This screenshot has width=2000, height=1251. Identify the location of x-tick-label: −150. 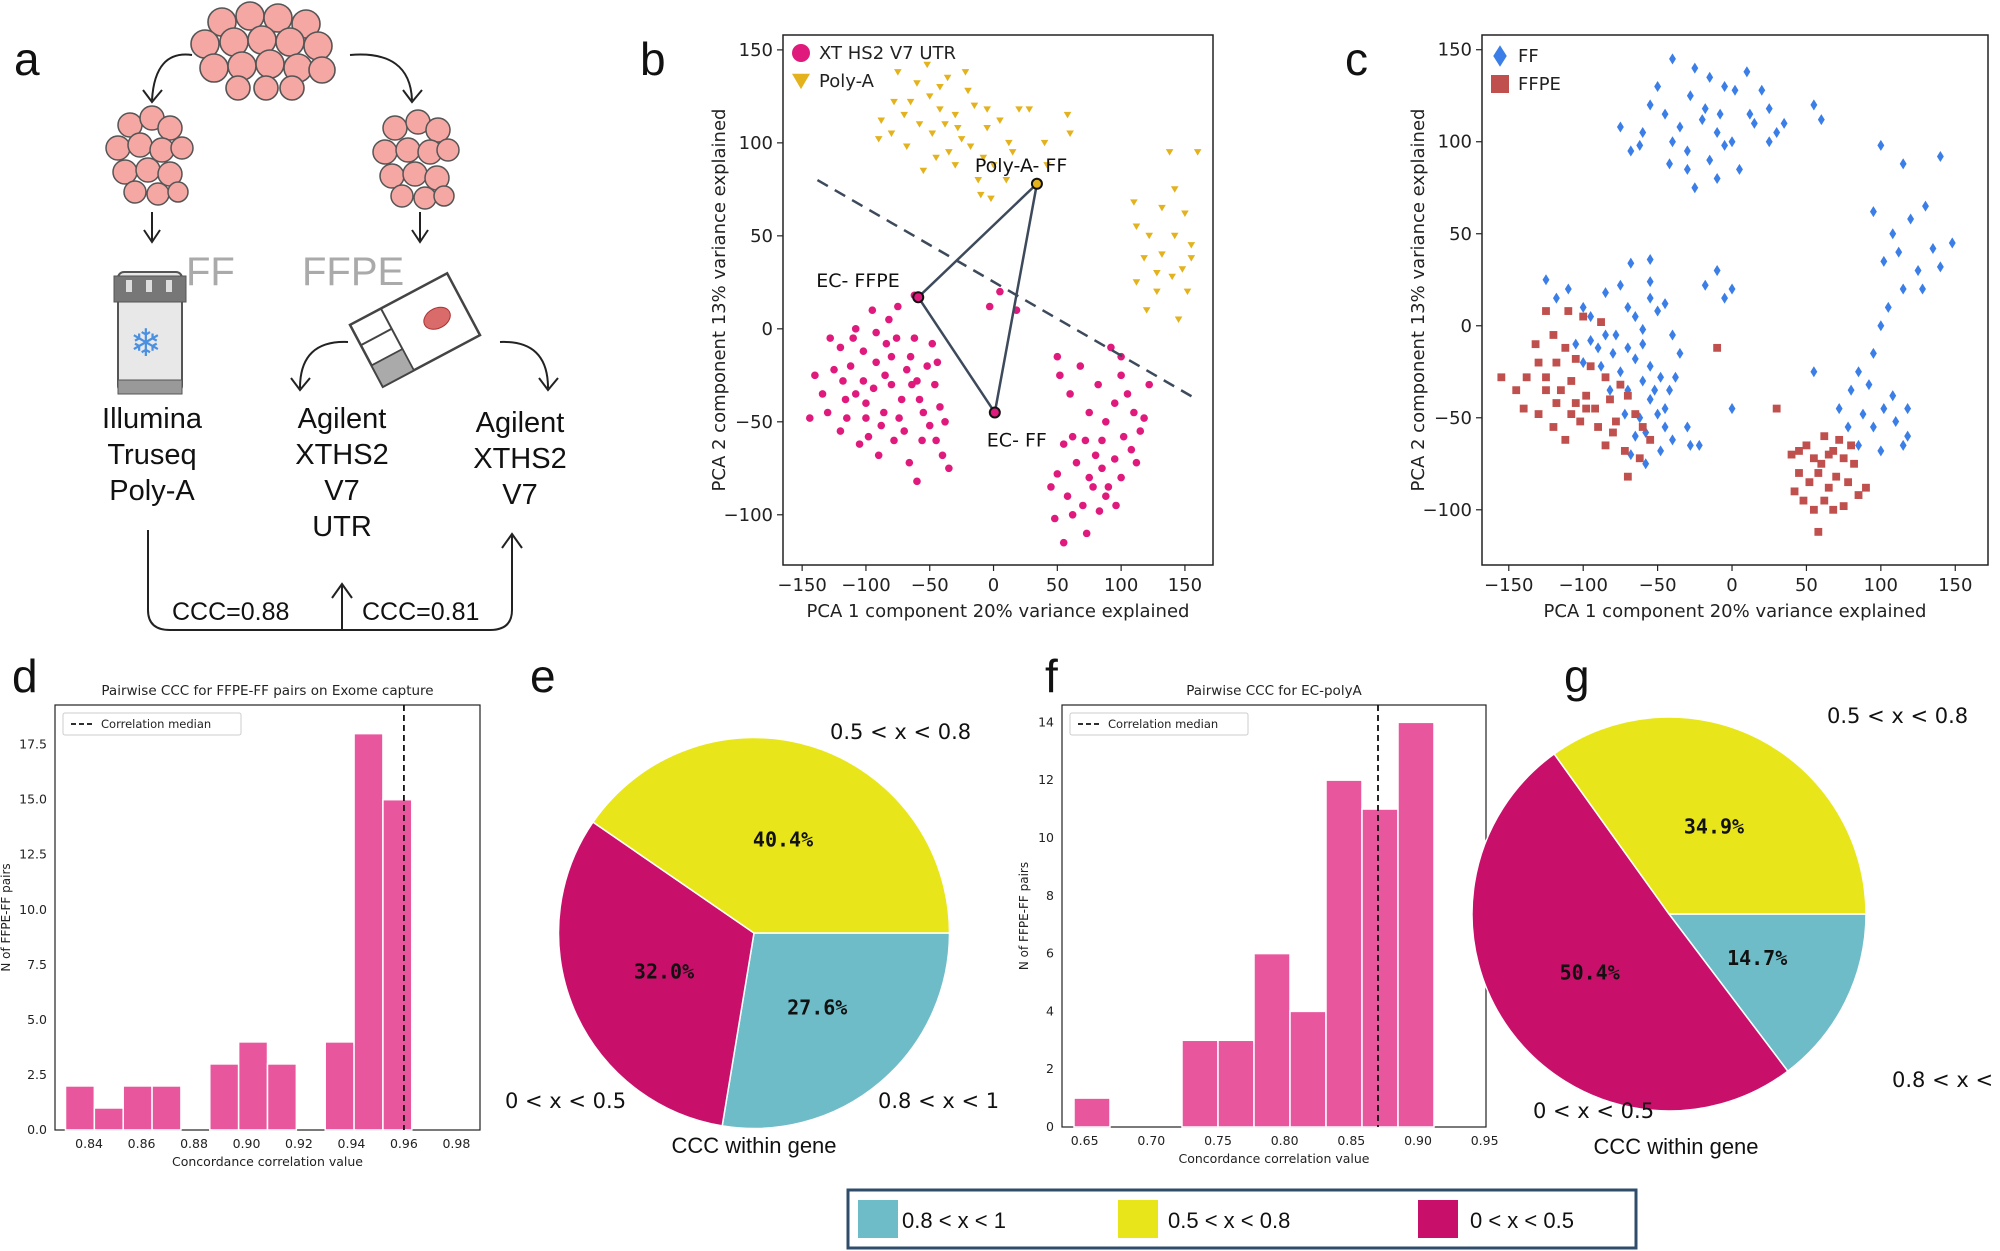
(1508, 585).